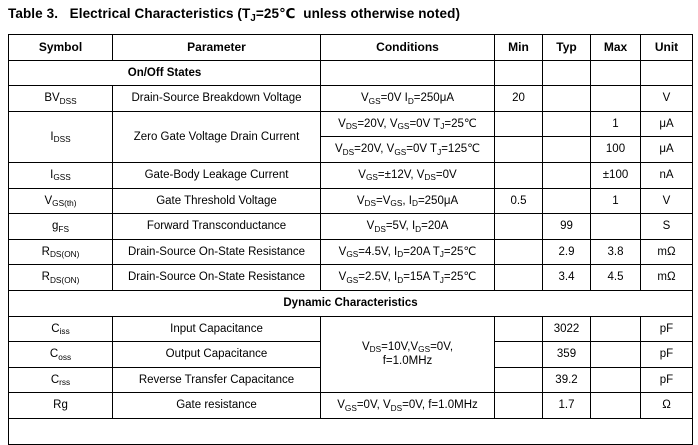  What do you see at coordinates (216, 98) in the screenshot?
I see `parameter-cell: Drain-Source Breakdown Voltage` at bounding box center [216, 98].